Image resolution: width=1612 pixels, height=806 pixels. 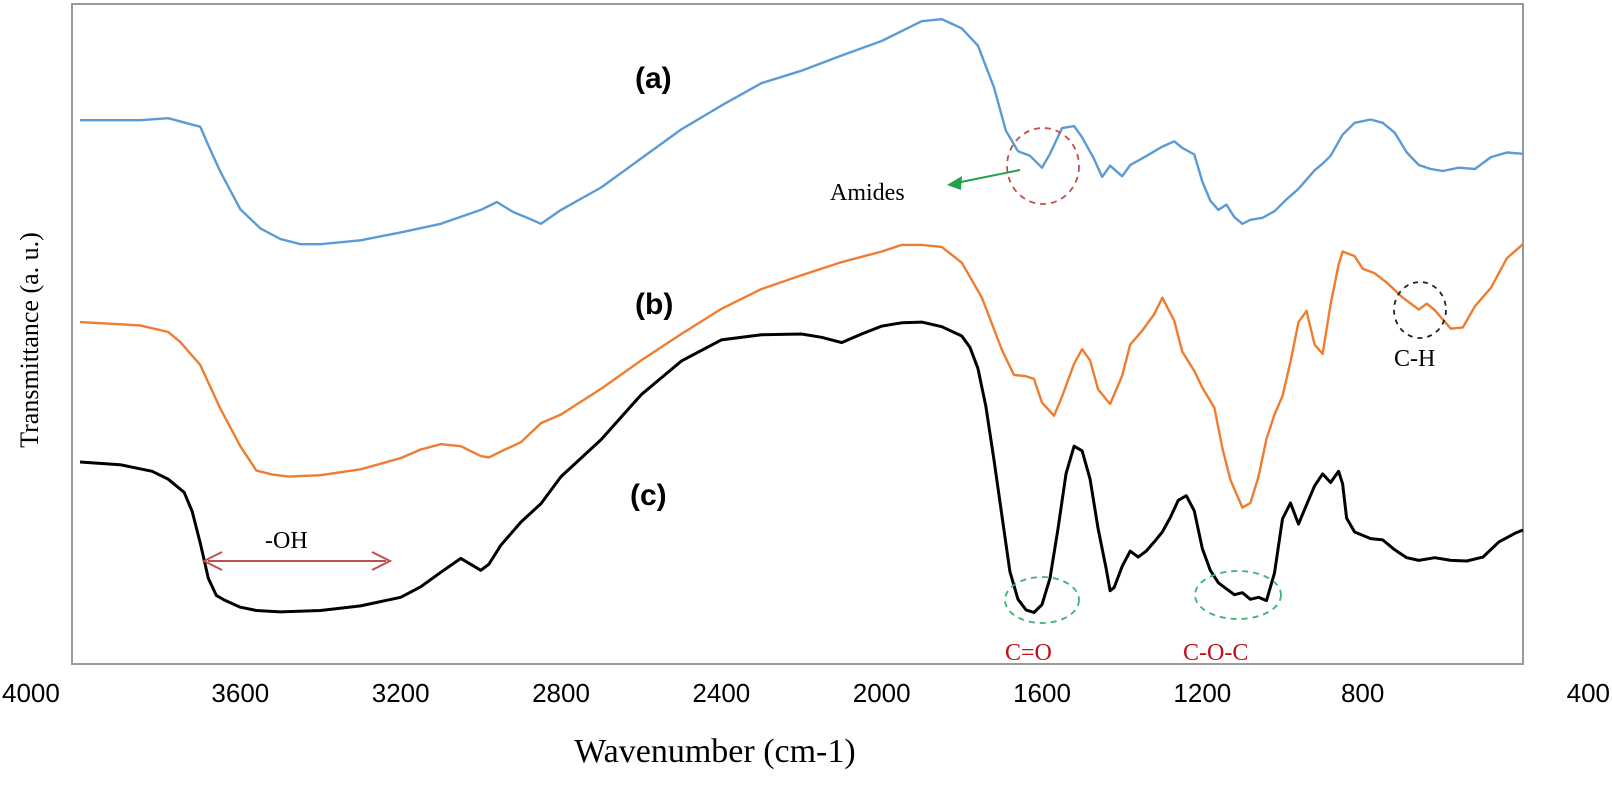 I want to click on amides-arrow, so click(x=988, y=176).